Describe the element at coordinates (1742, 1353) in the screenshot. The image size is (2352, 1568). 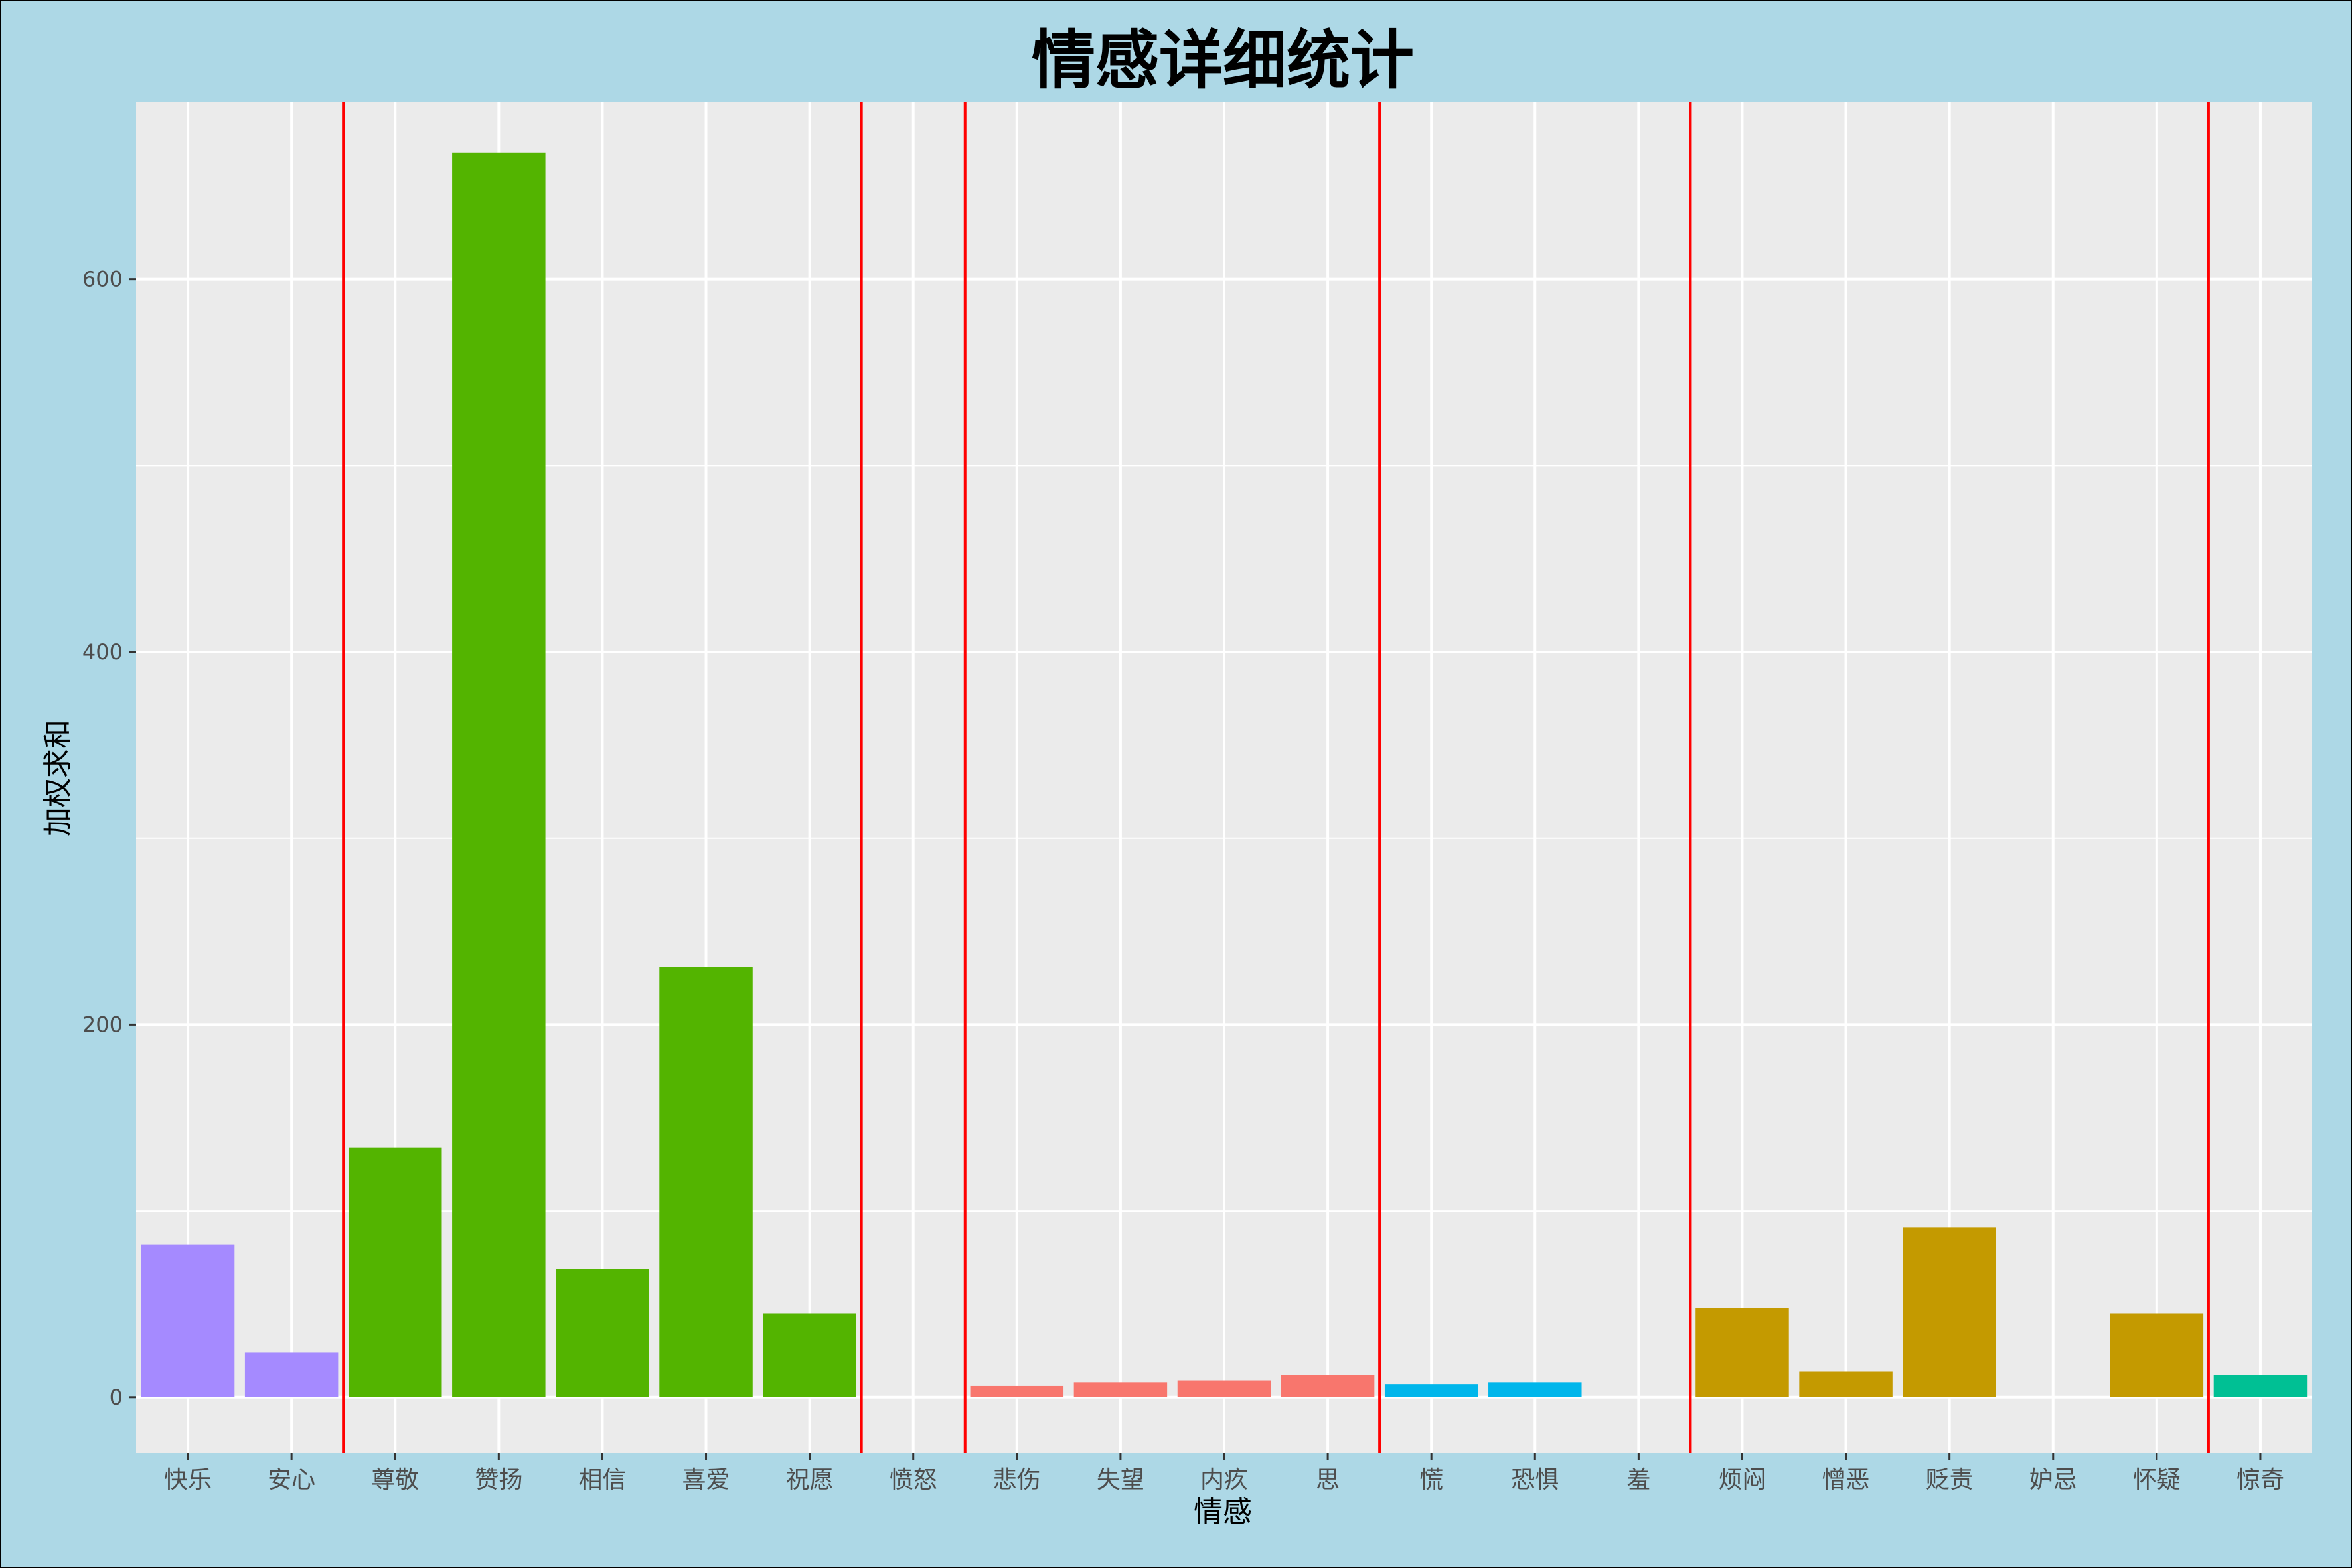
I see `bar-烦闷` at that location.